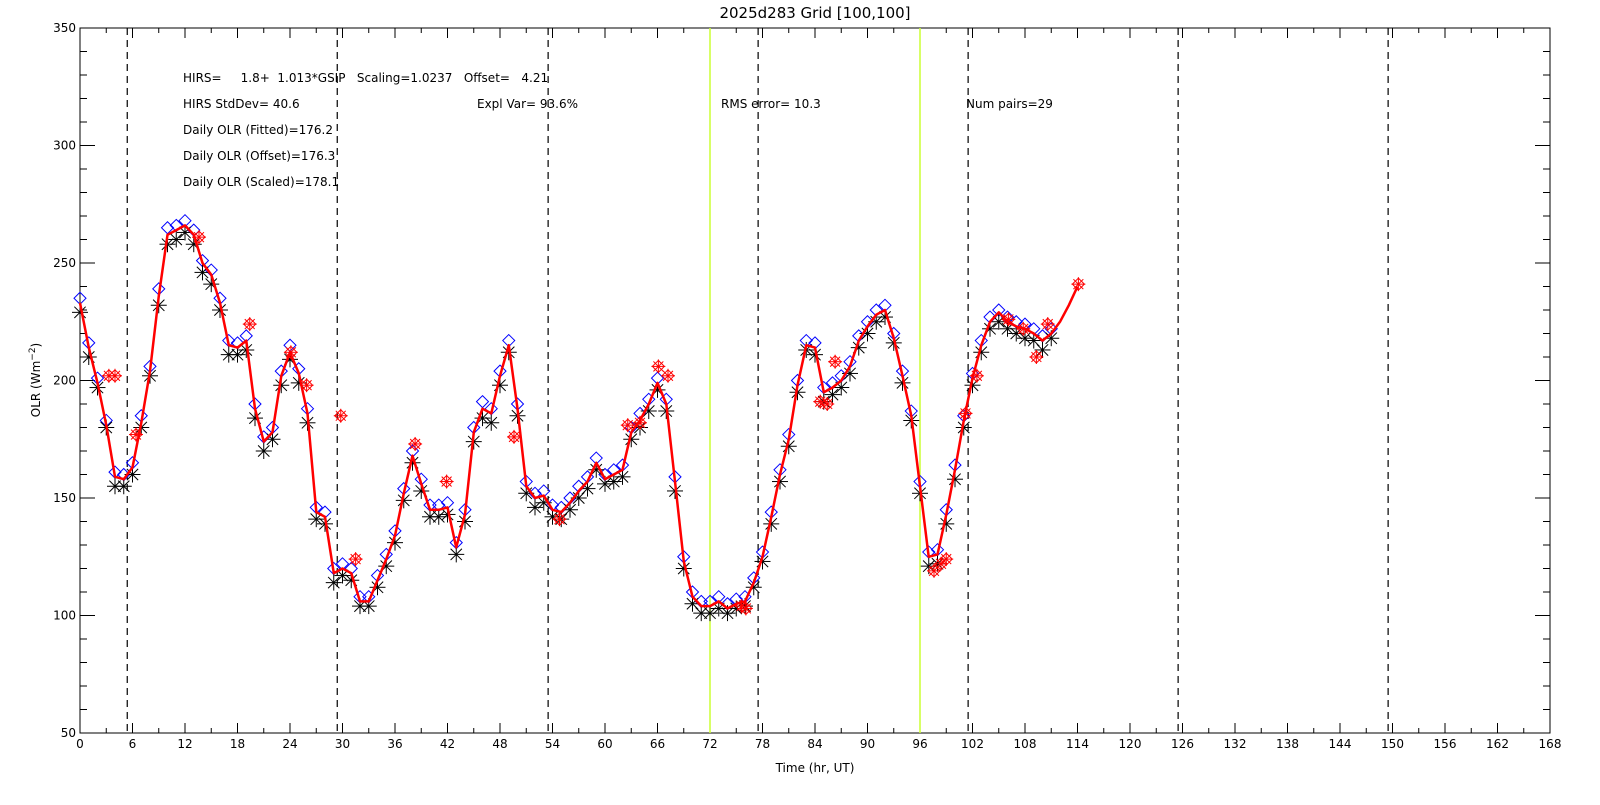  I want to click on x-tick-label: 126, so click(1182, 744).